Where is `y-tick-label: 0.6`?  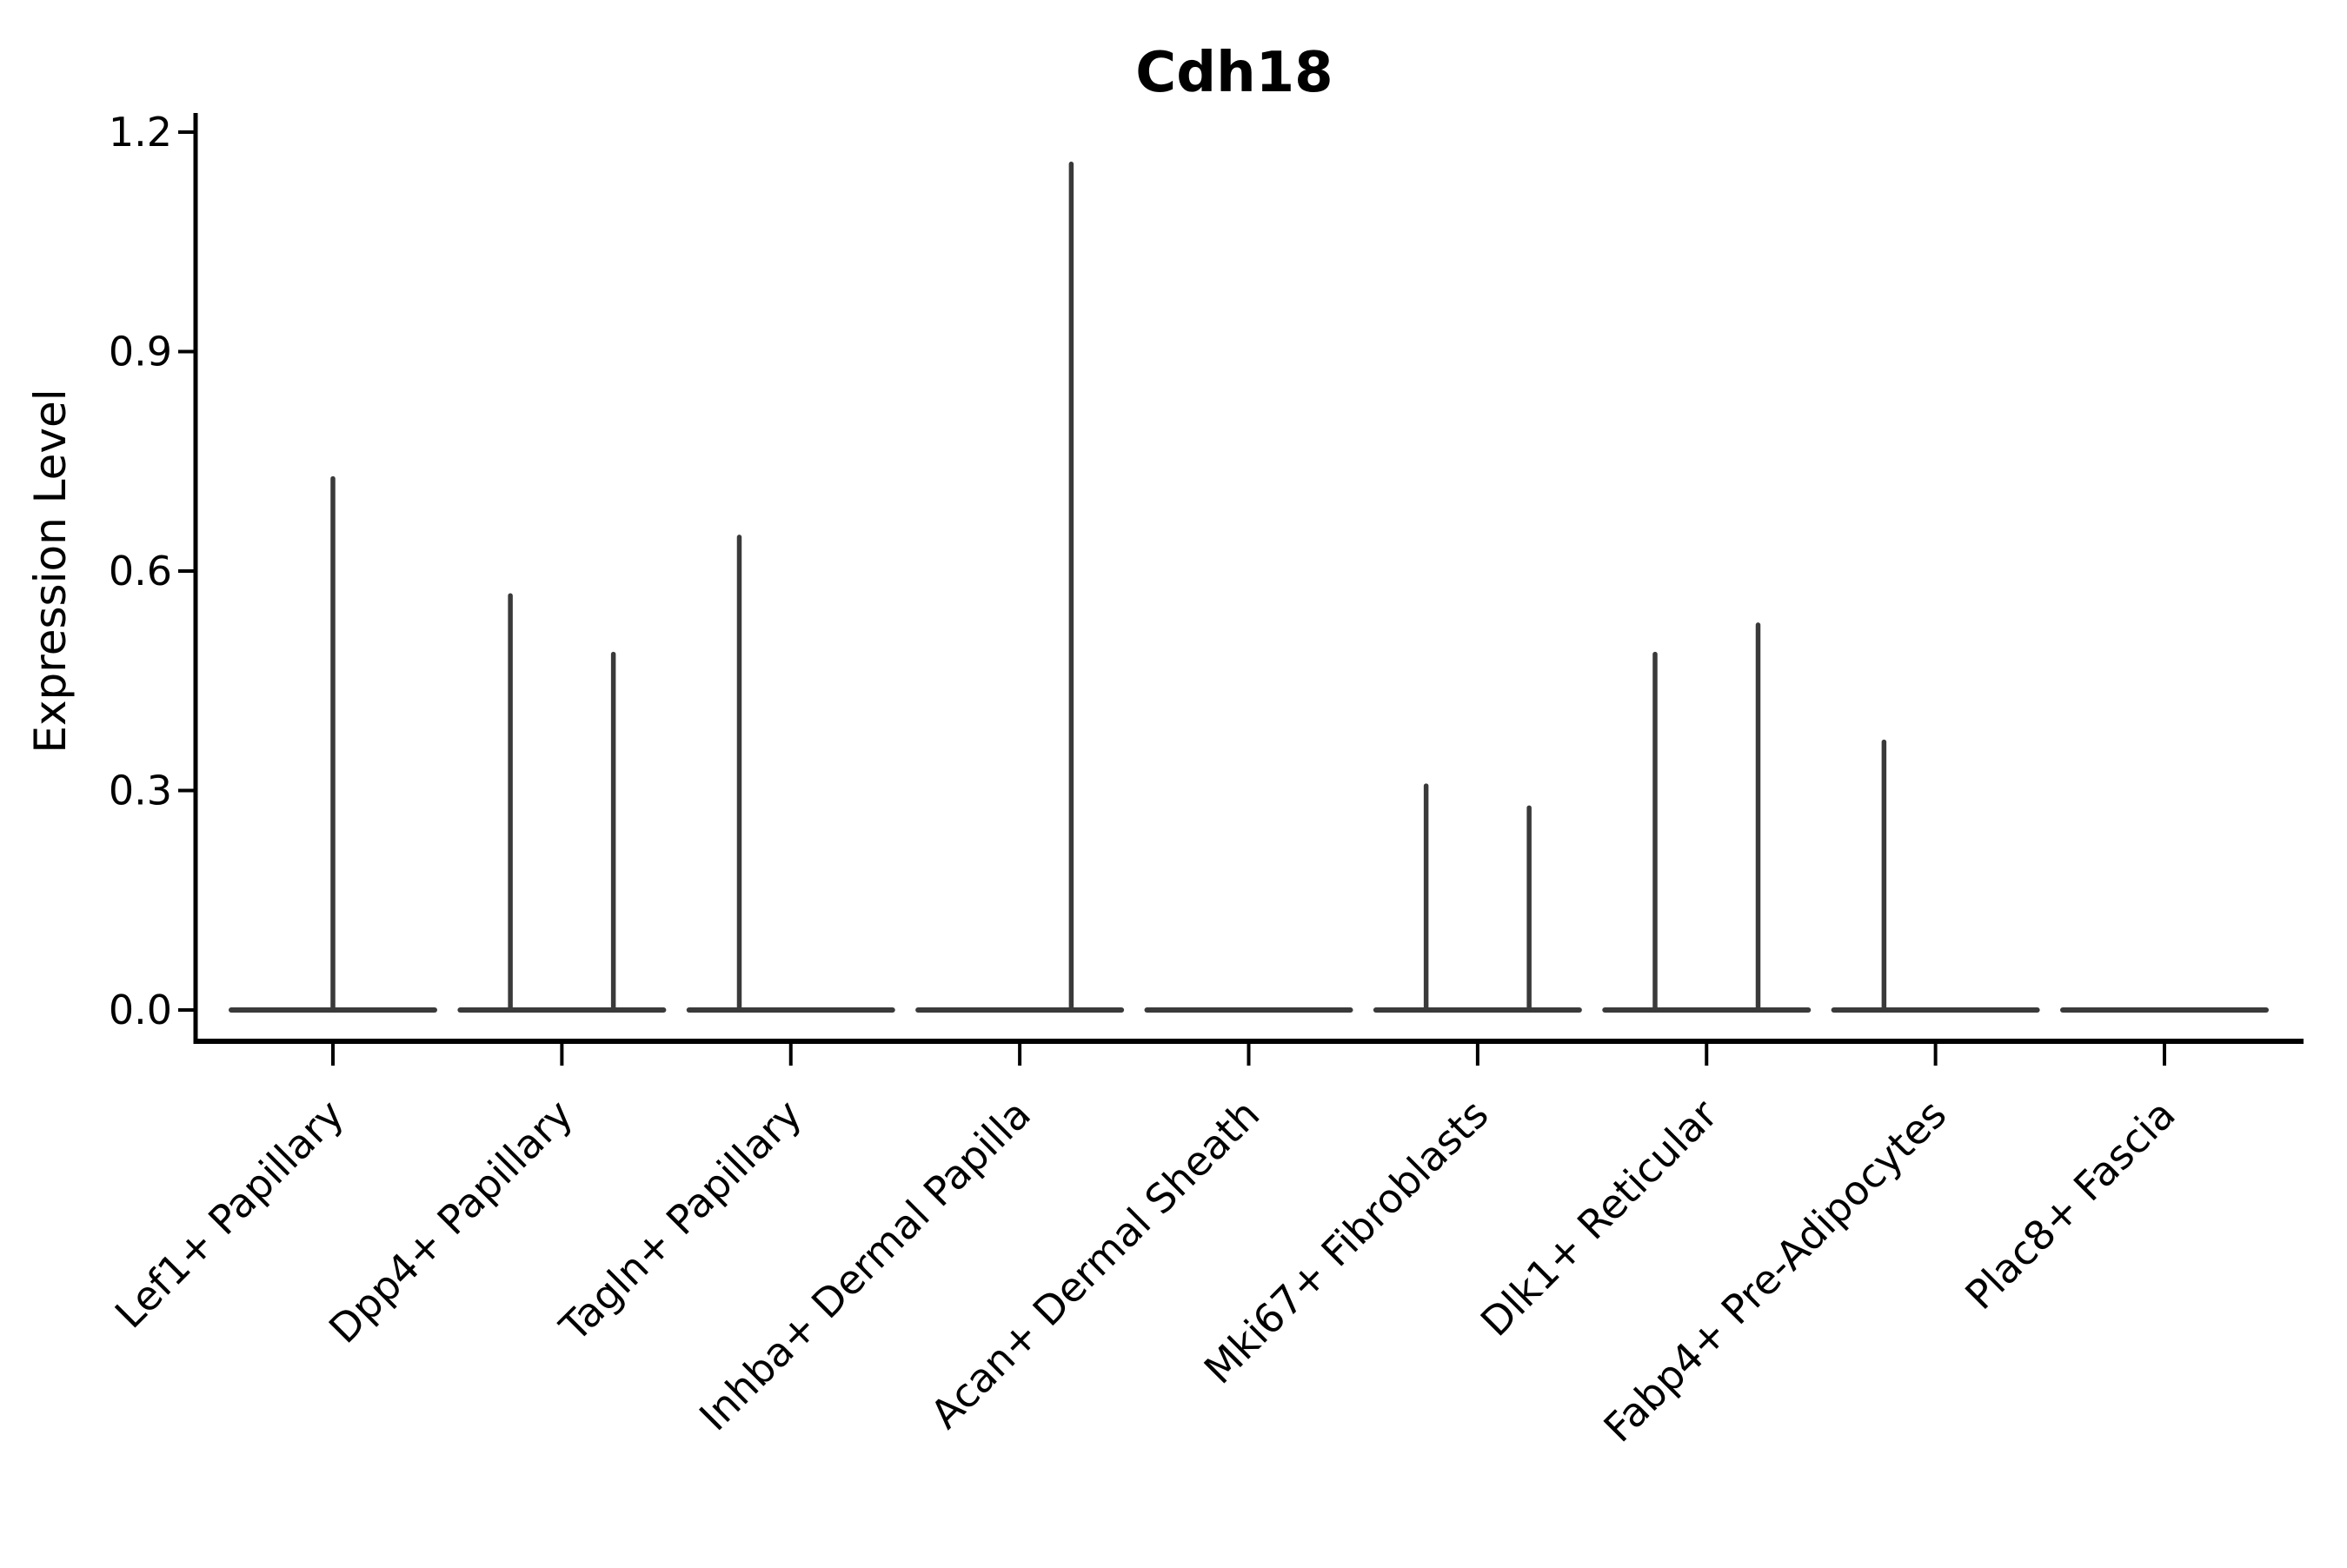 y-tick-label: 0.6 is located at coordinates (141, 571).